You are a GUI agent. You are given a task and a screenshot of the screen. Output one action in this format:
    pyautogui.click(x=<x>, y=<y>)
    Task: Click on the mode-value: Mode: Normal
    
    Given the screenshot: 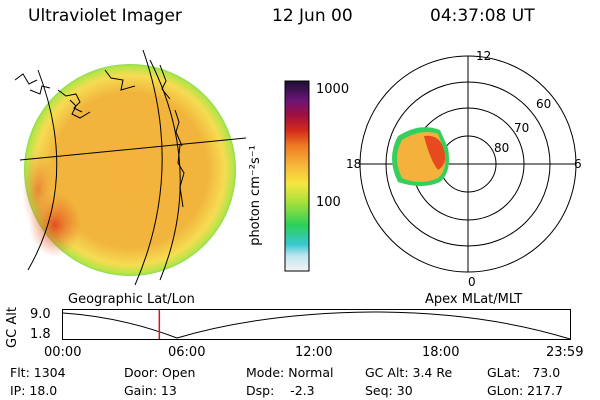 What is the action you would take?
    pyautogui.click(x=290, y=372)
    